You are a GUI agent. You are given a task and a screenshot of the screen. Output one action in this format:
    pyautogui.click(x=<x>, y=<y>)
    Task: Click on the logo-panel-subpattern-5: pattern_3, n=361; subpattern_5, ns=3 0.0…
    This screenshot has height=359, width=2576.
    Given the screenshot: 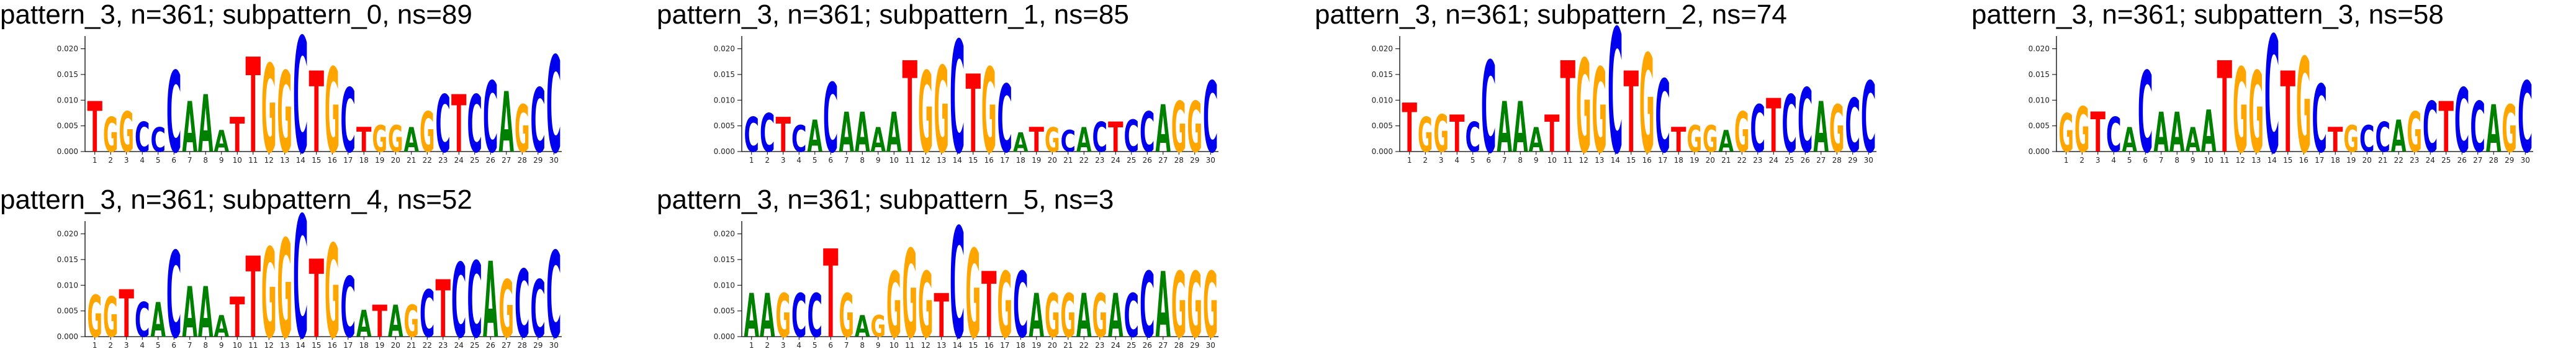 What is the action you would take?
    pyautogui.click(x=967, y=272)
    